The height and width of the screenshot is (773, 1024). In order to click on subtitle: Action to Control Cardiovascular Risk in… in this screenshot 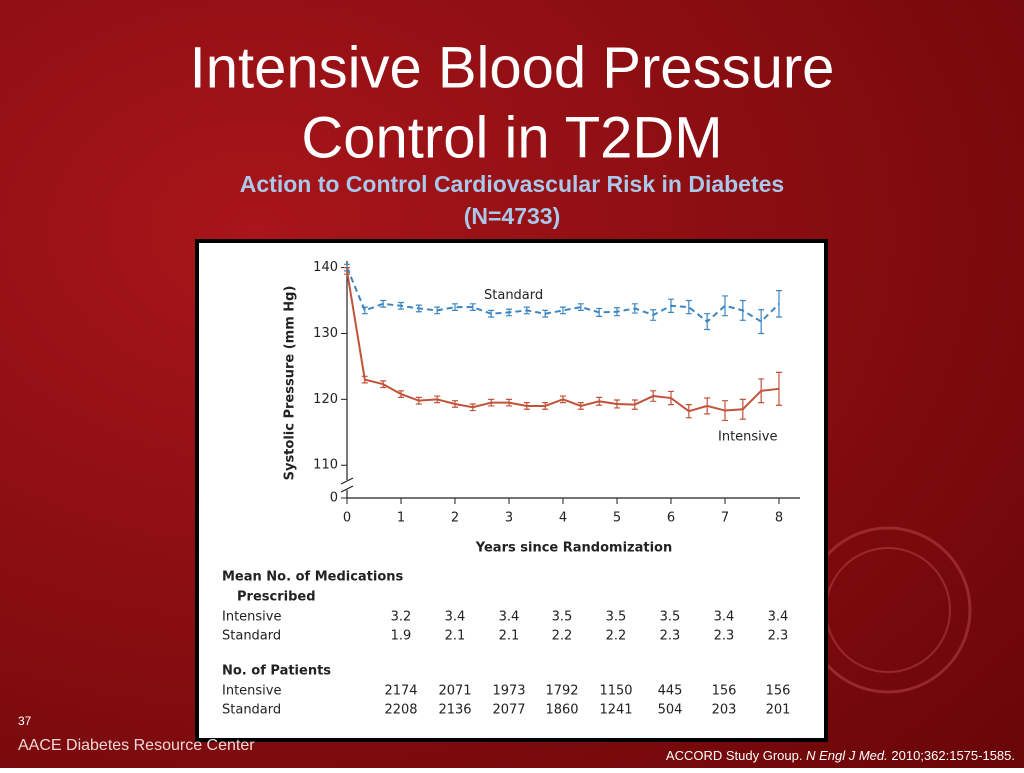, I will do `click(512, 184)`.